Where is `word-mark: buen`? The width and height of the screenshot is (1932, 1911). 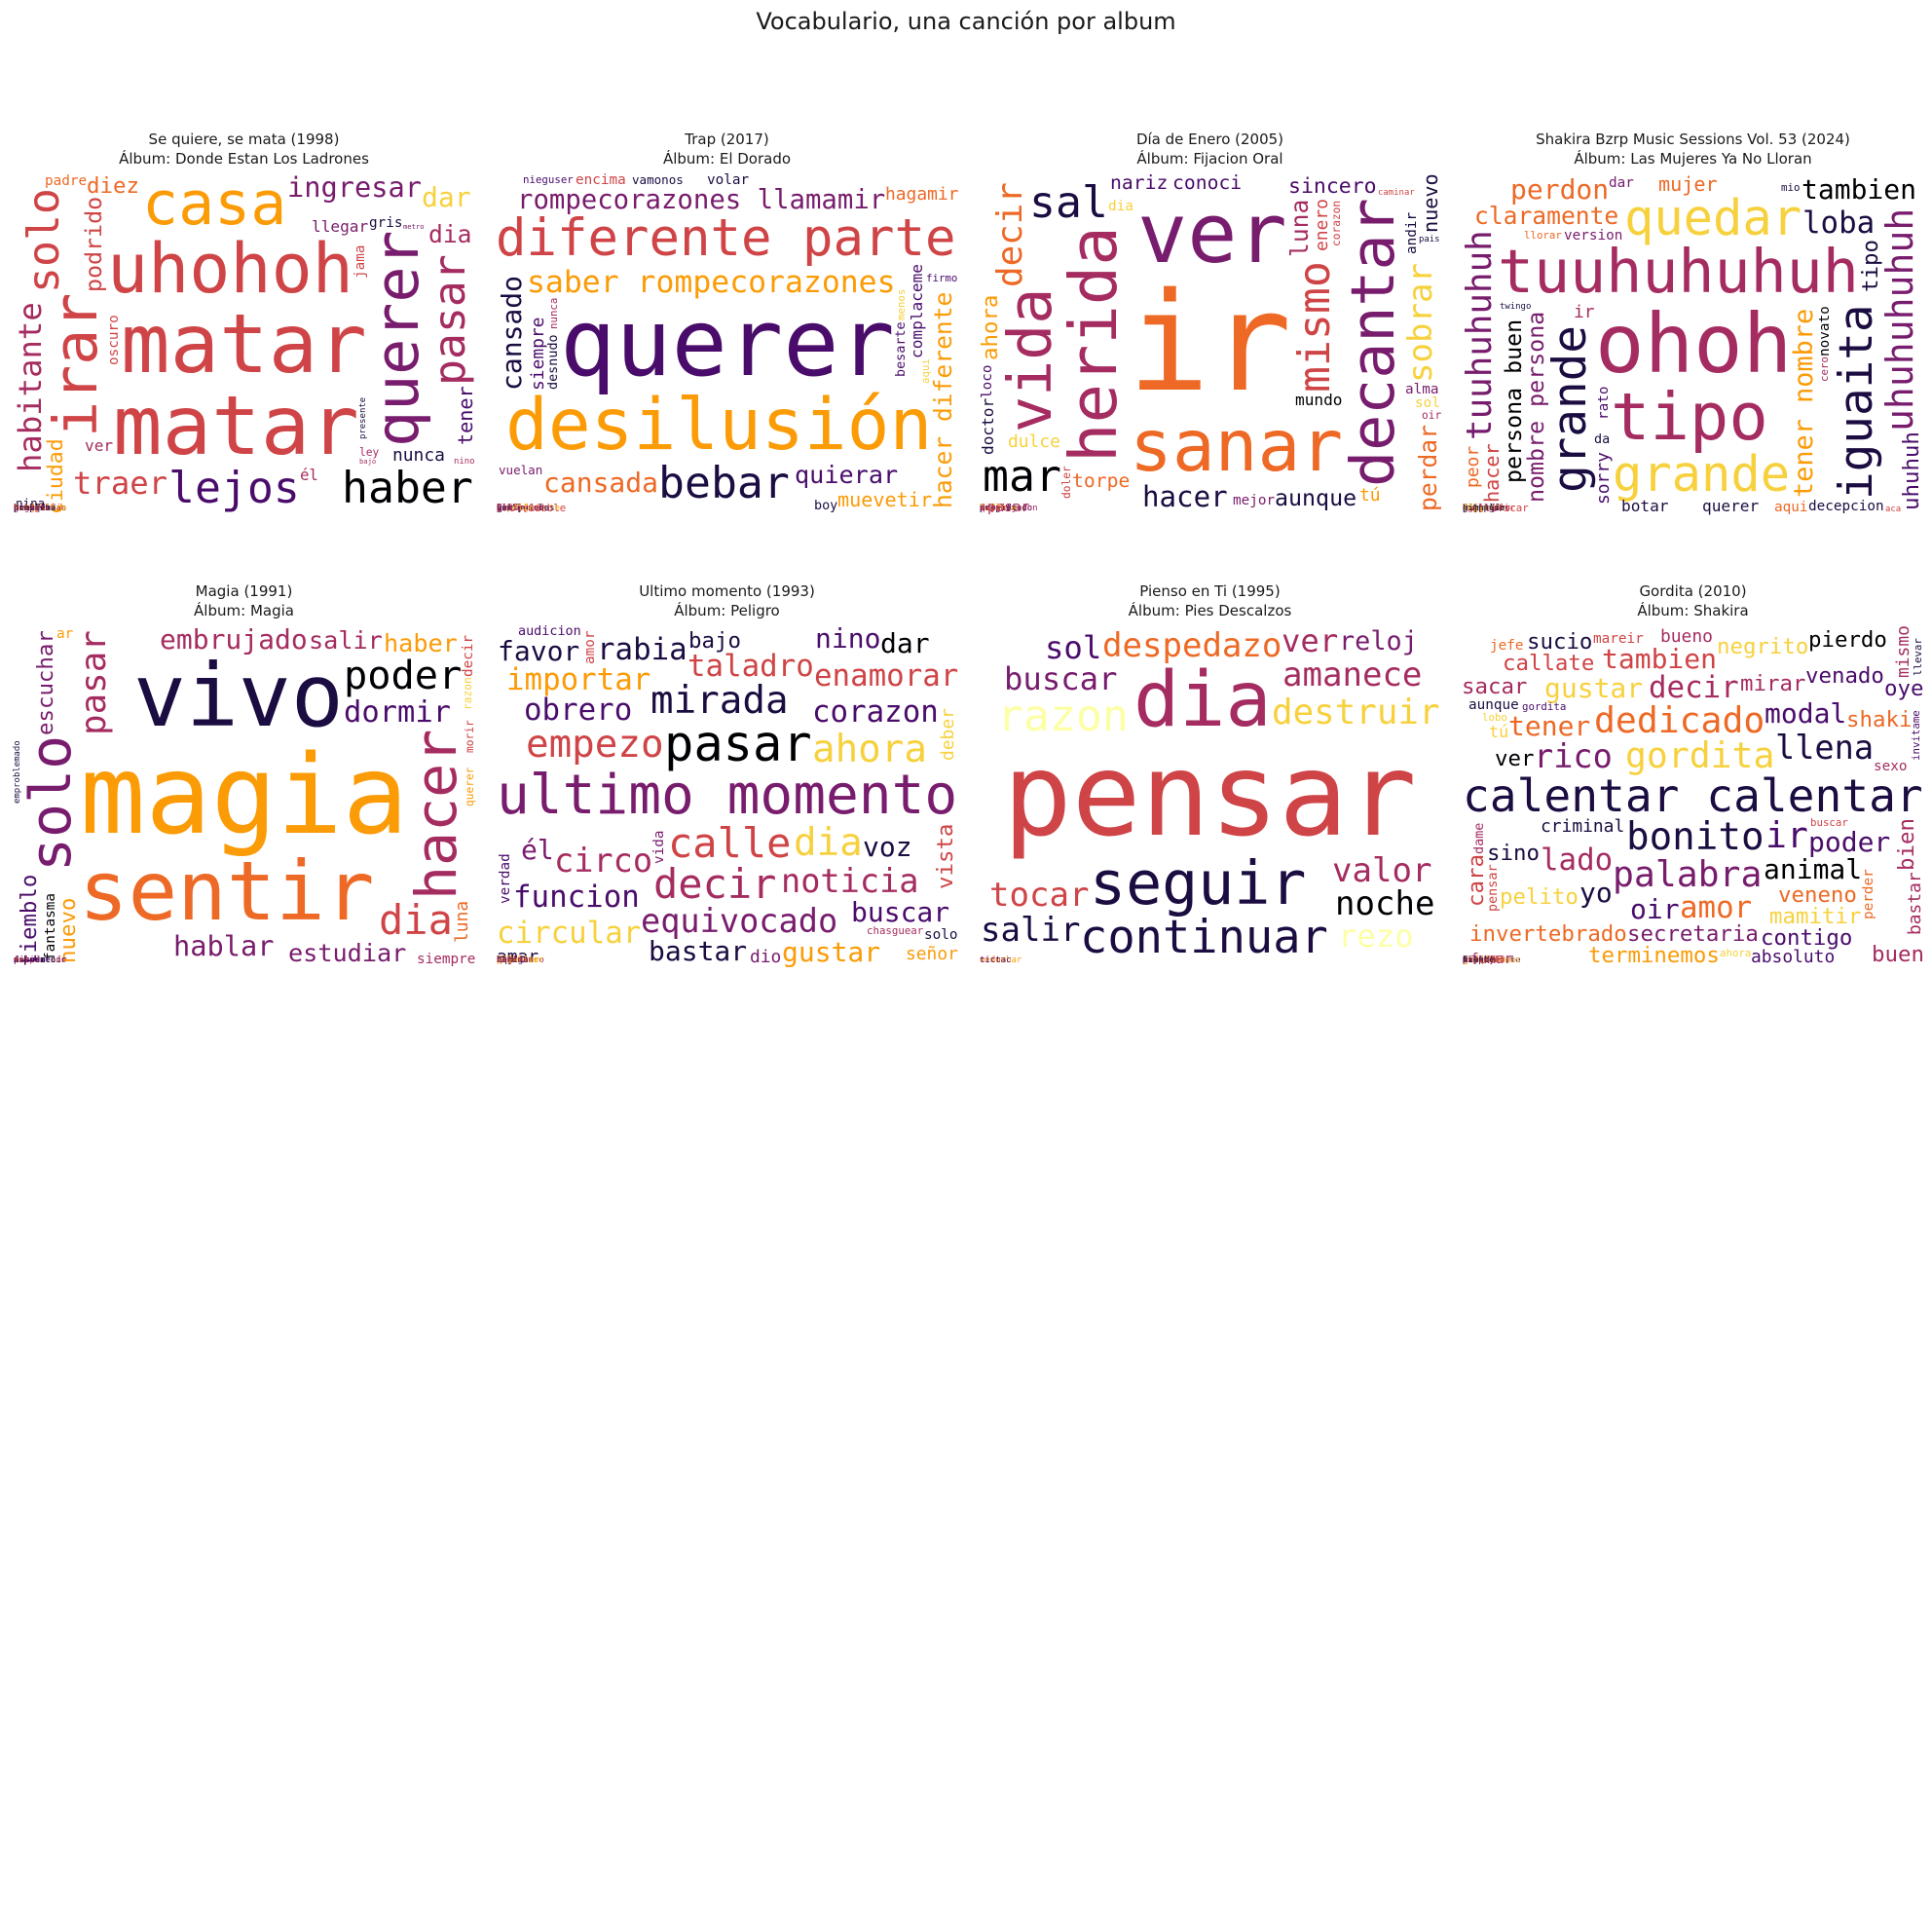
word-mark: buen is located at coordinates (1898, 954).